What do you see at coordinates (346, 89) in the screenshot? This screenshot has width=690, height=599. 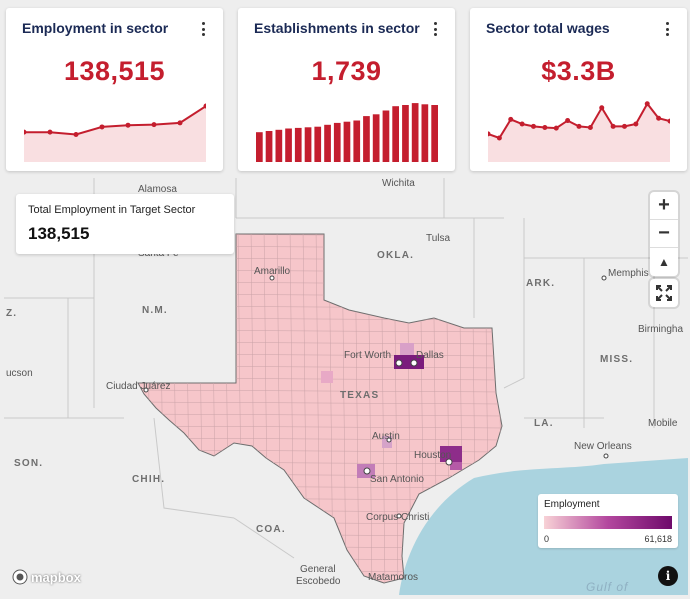 I see `establishments-card: Establishments in sector 1,739` at bounding box center [346, 89].